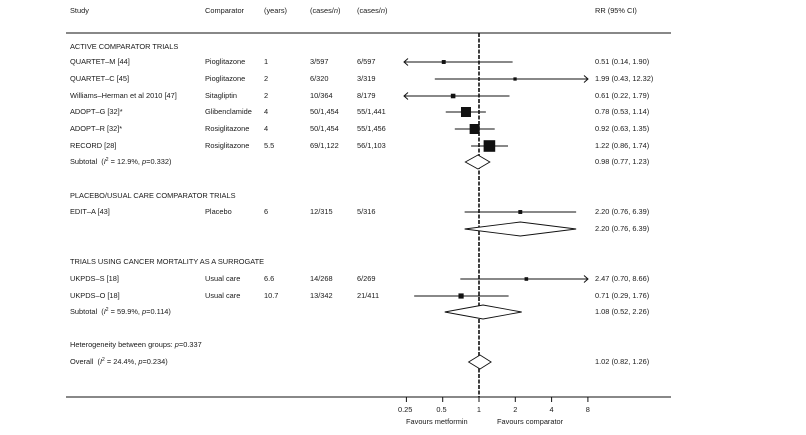 The image size is (806, 435). I want to click on study-comparator: Placebo, so click(218, 211).